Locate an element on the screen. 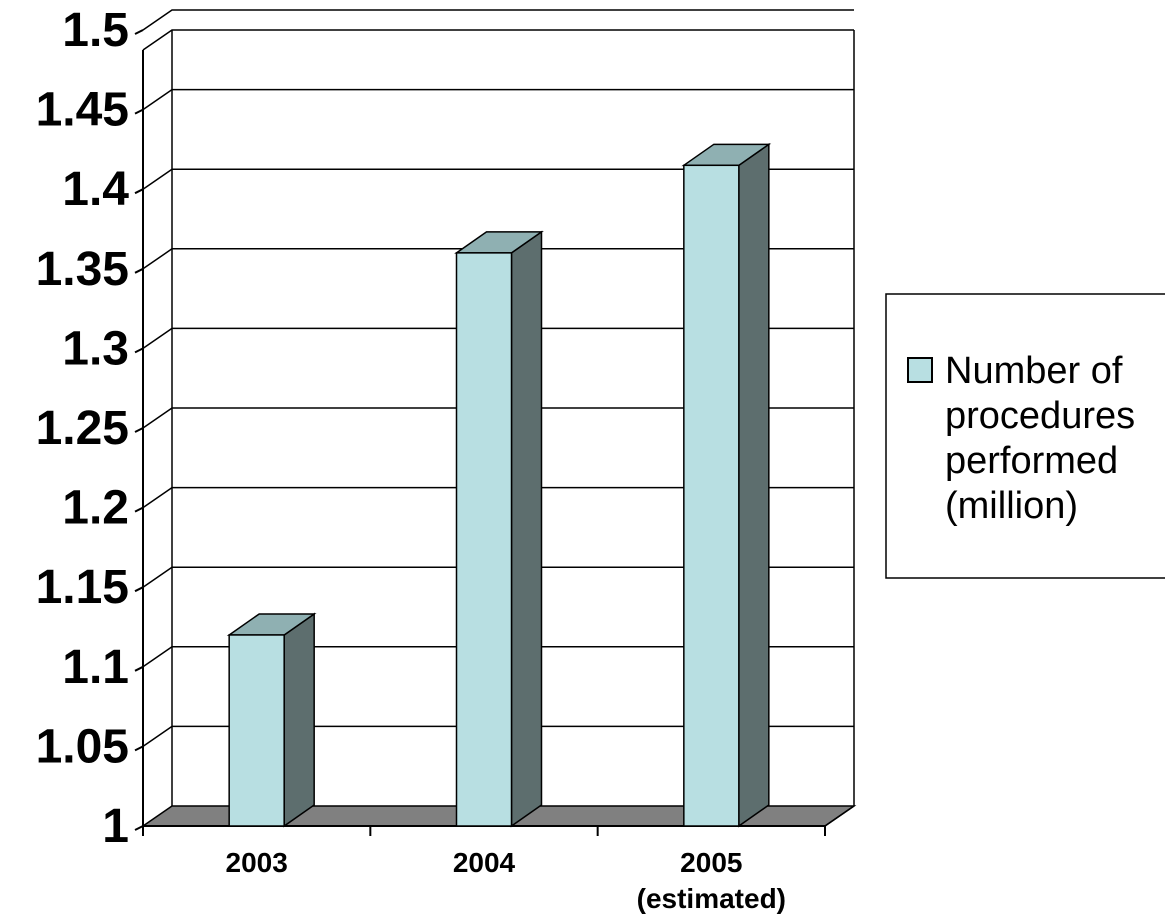  y-tick-label: 1.25 is located at coordinates (82, 428).